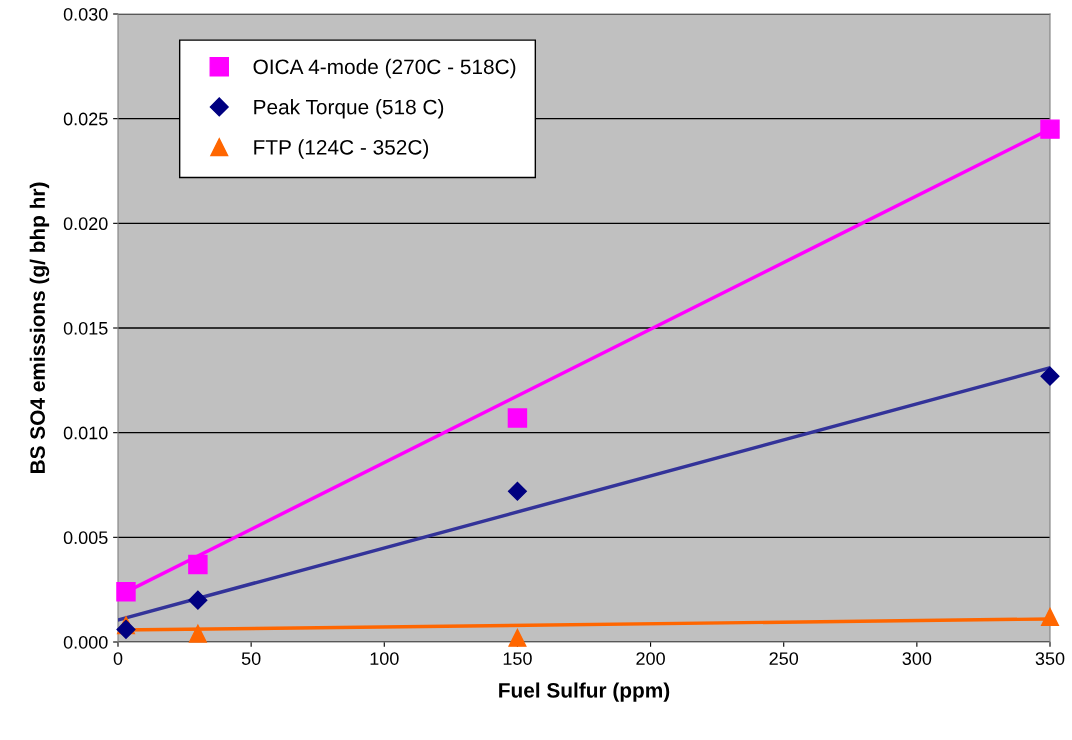 The image size is (1072, 740). Describe the element at coordinates (85, 433) in the screenshot. I see `y-tick-label: 0.010` at that location.